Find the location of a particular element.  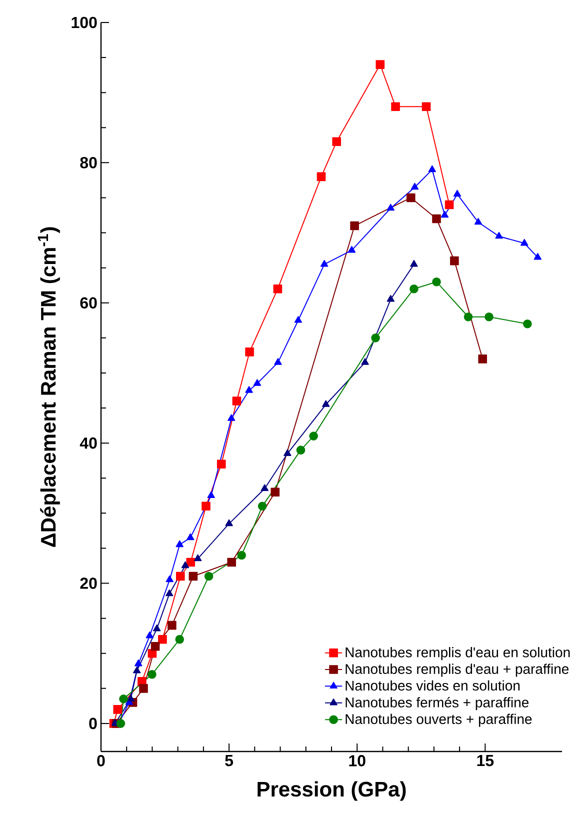

legend-label: Nanotubes vides en solution is located at coordinates (433, 685).